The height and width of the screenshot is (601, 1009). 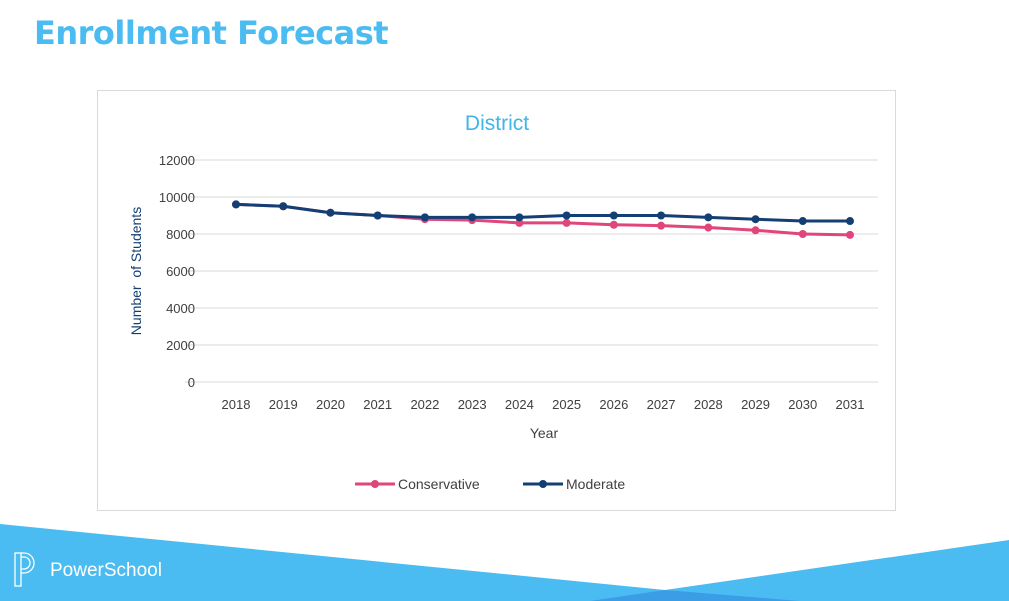 I want to click on x-tick-label: 2031, so click(x=850, y=404).